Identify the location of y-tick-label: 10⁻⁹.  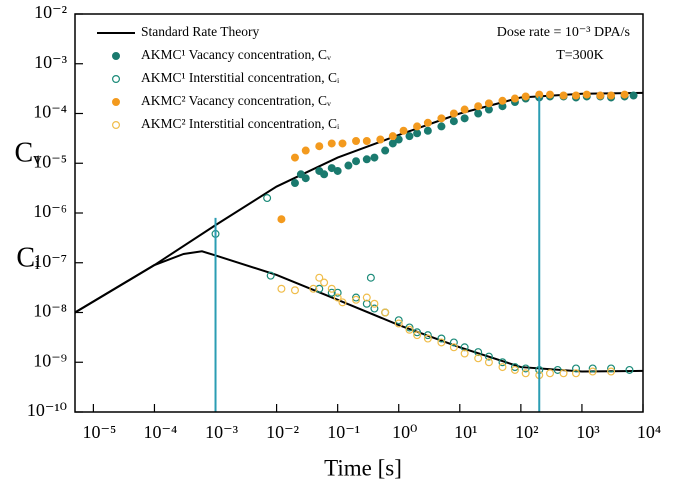
(50, 360).